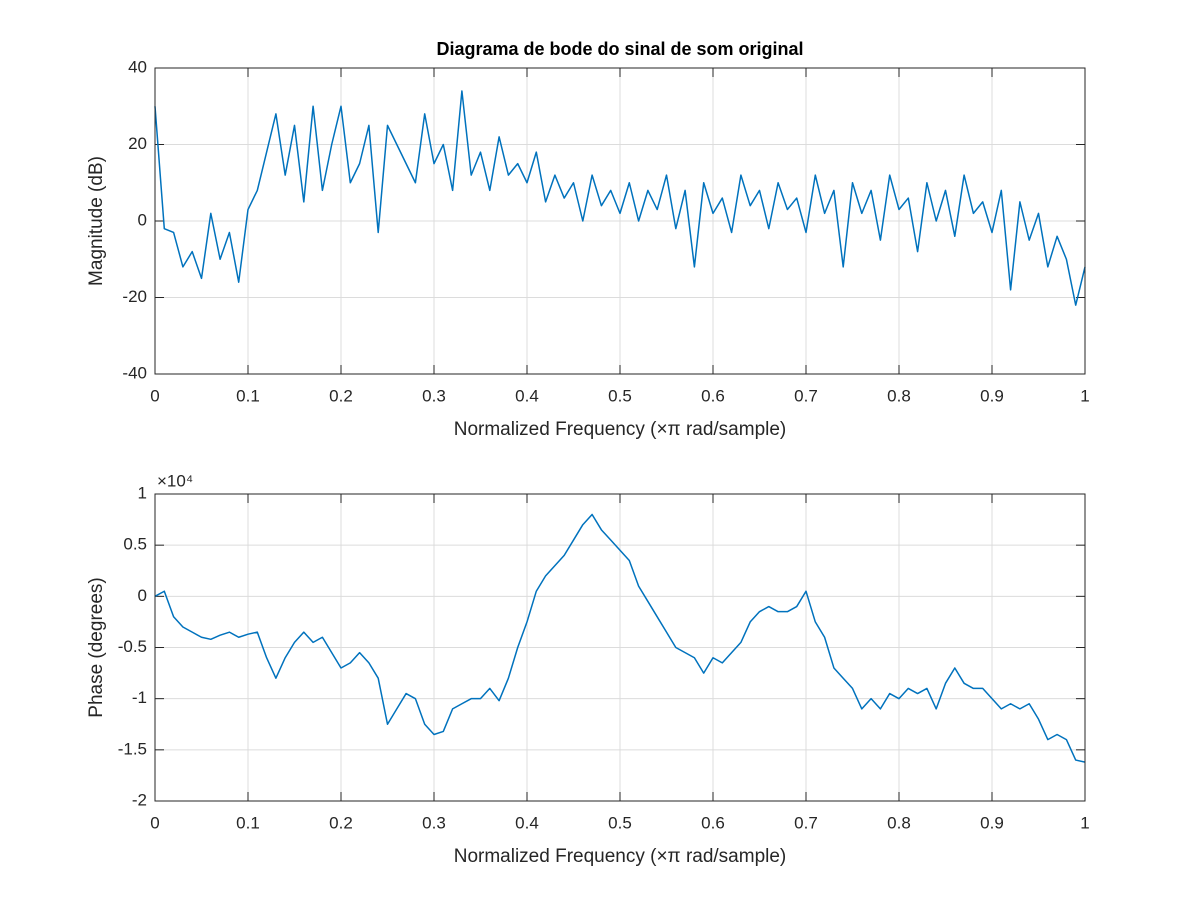 This screenshot has height=900, width=1200. What do you see at coordinates (139, 697) in the screenshot?
I see `y-tick-label: -1` at bounding box center [139, 697].